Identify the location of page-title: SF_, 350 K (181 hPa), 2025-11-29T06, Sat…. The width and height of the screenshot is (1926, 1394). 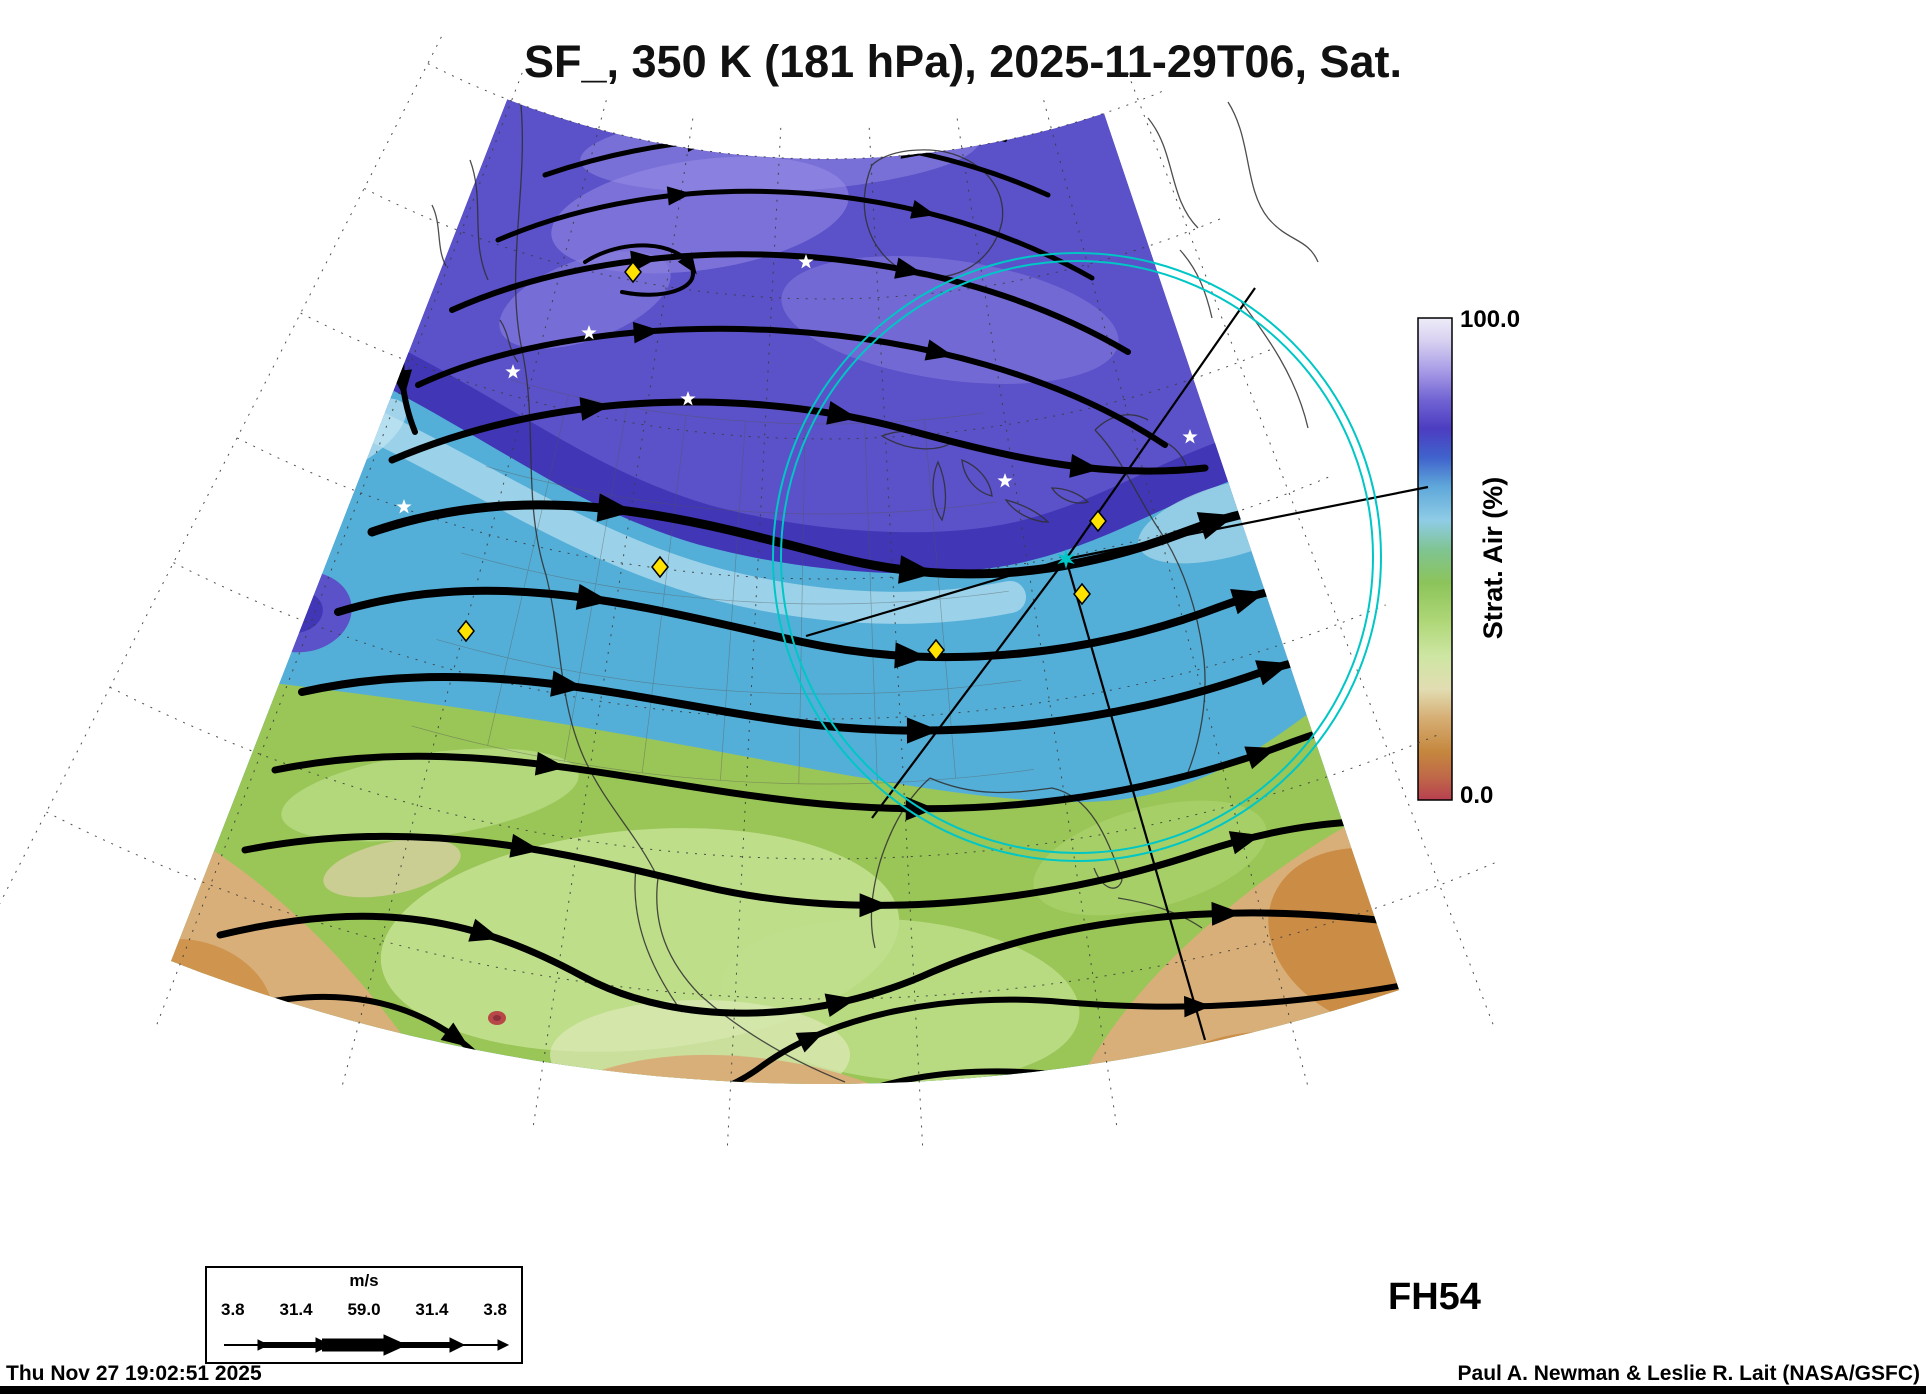
(963, 61).